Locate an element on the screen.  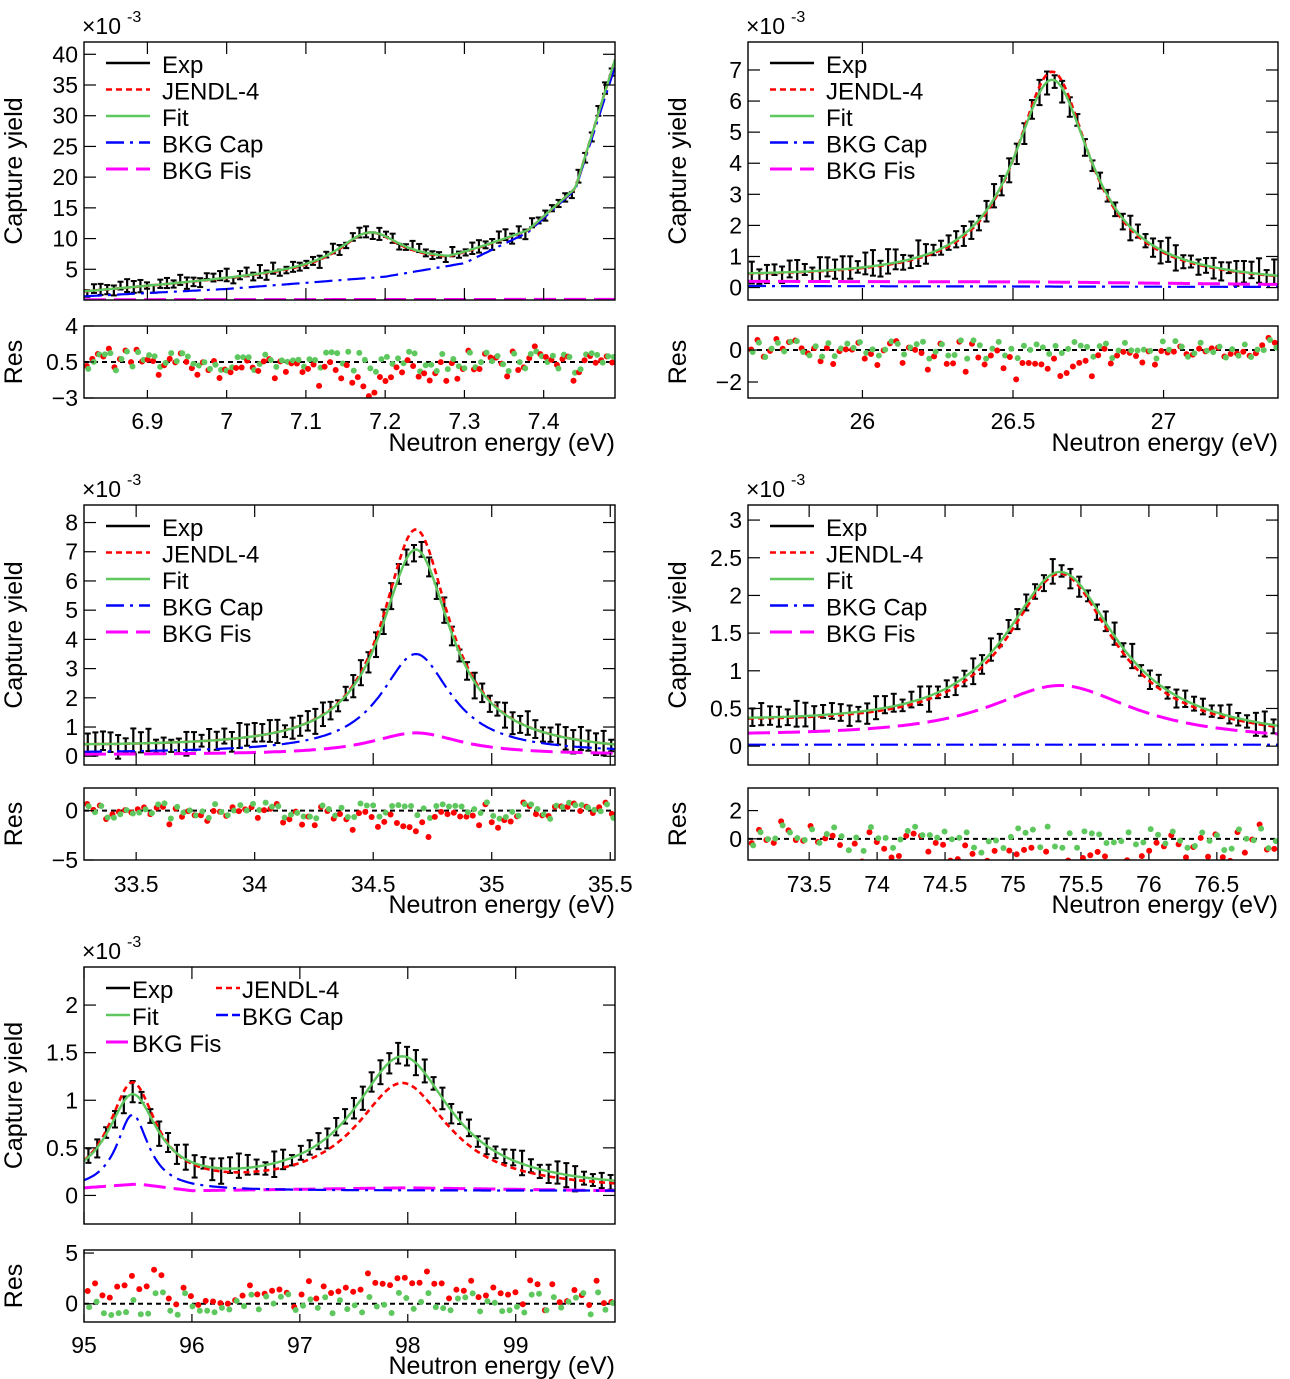
res-tick-label: 0 is located at coordinates (735, 350).